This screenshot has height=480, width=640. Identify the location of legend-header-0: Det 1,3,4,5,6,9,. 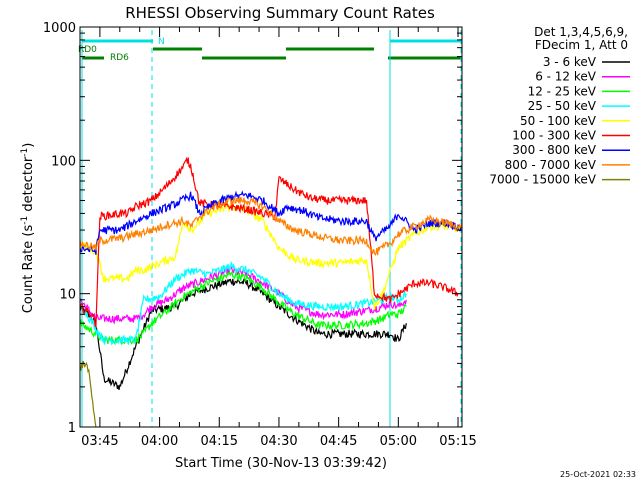
(581, 32).